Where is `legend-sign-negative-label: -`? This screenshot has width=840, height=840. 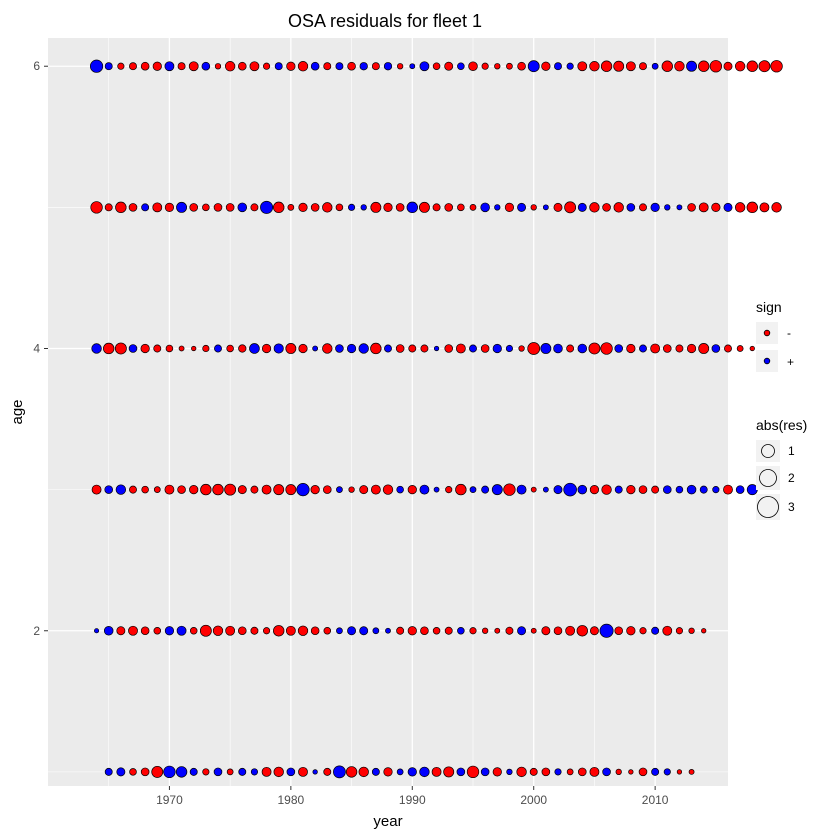 legend-sign-negative-label: - is located at coordinates (789, 333).